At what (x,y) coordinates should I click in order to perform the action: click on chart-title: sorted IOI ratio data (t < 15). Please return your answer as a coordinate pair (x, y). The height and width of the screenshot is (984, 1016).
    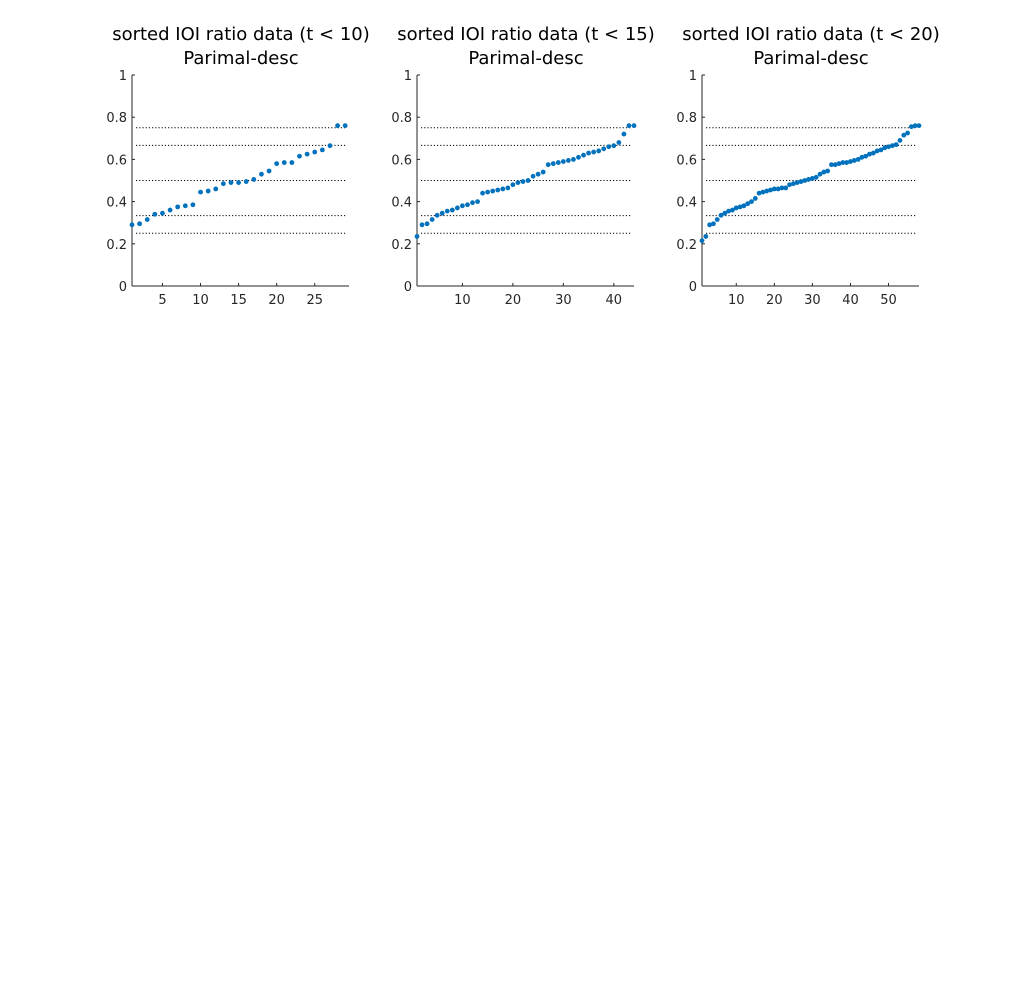
    Looking at the image, I should click on (526, 34).